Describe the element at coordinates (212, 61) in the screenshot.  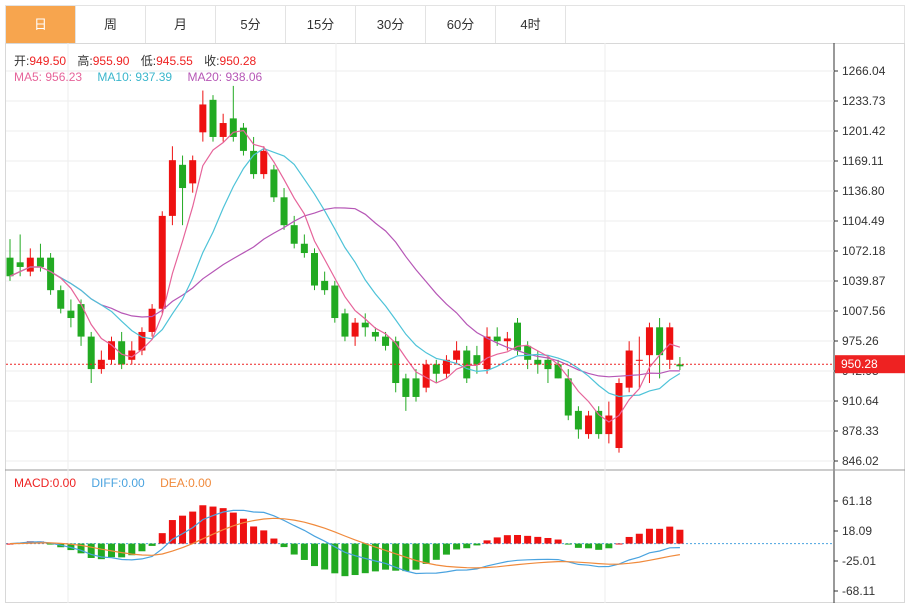
I see `close-label: 收:` at that location.